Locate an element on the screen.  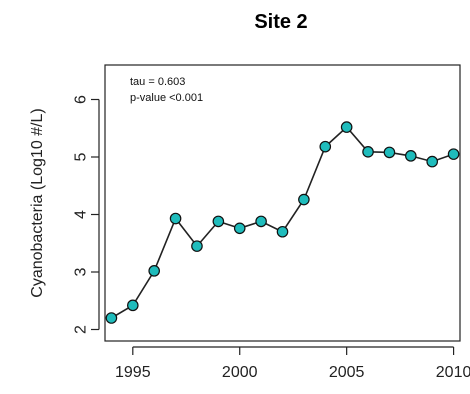
x-tick-label: 2010 is located at coordinates (453, 372).